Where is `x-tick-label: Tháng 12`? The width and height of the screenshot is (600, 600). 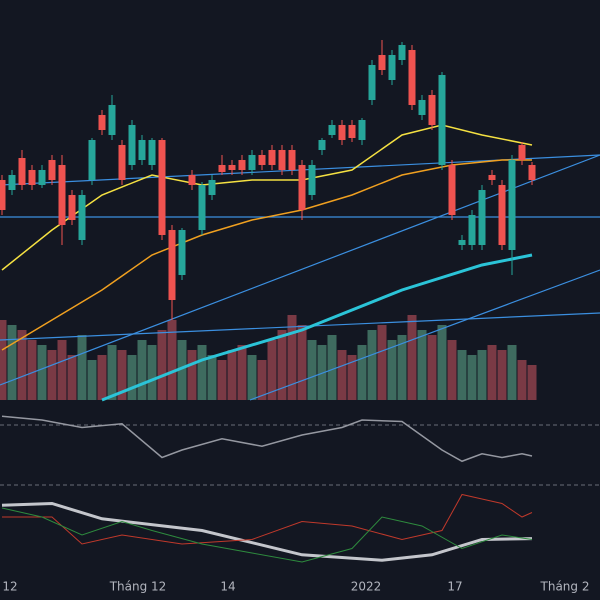
x-tick-label: Tháng 12 is located at coordinates (138, 587).